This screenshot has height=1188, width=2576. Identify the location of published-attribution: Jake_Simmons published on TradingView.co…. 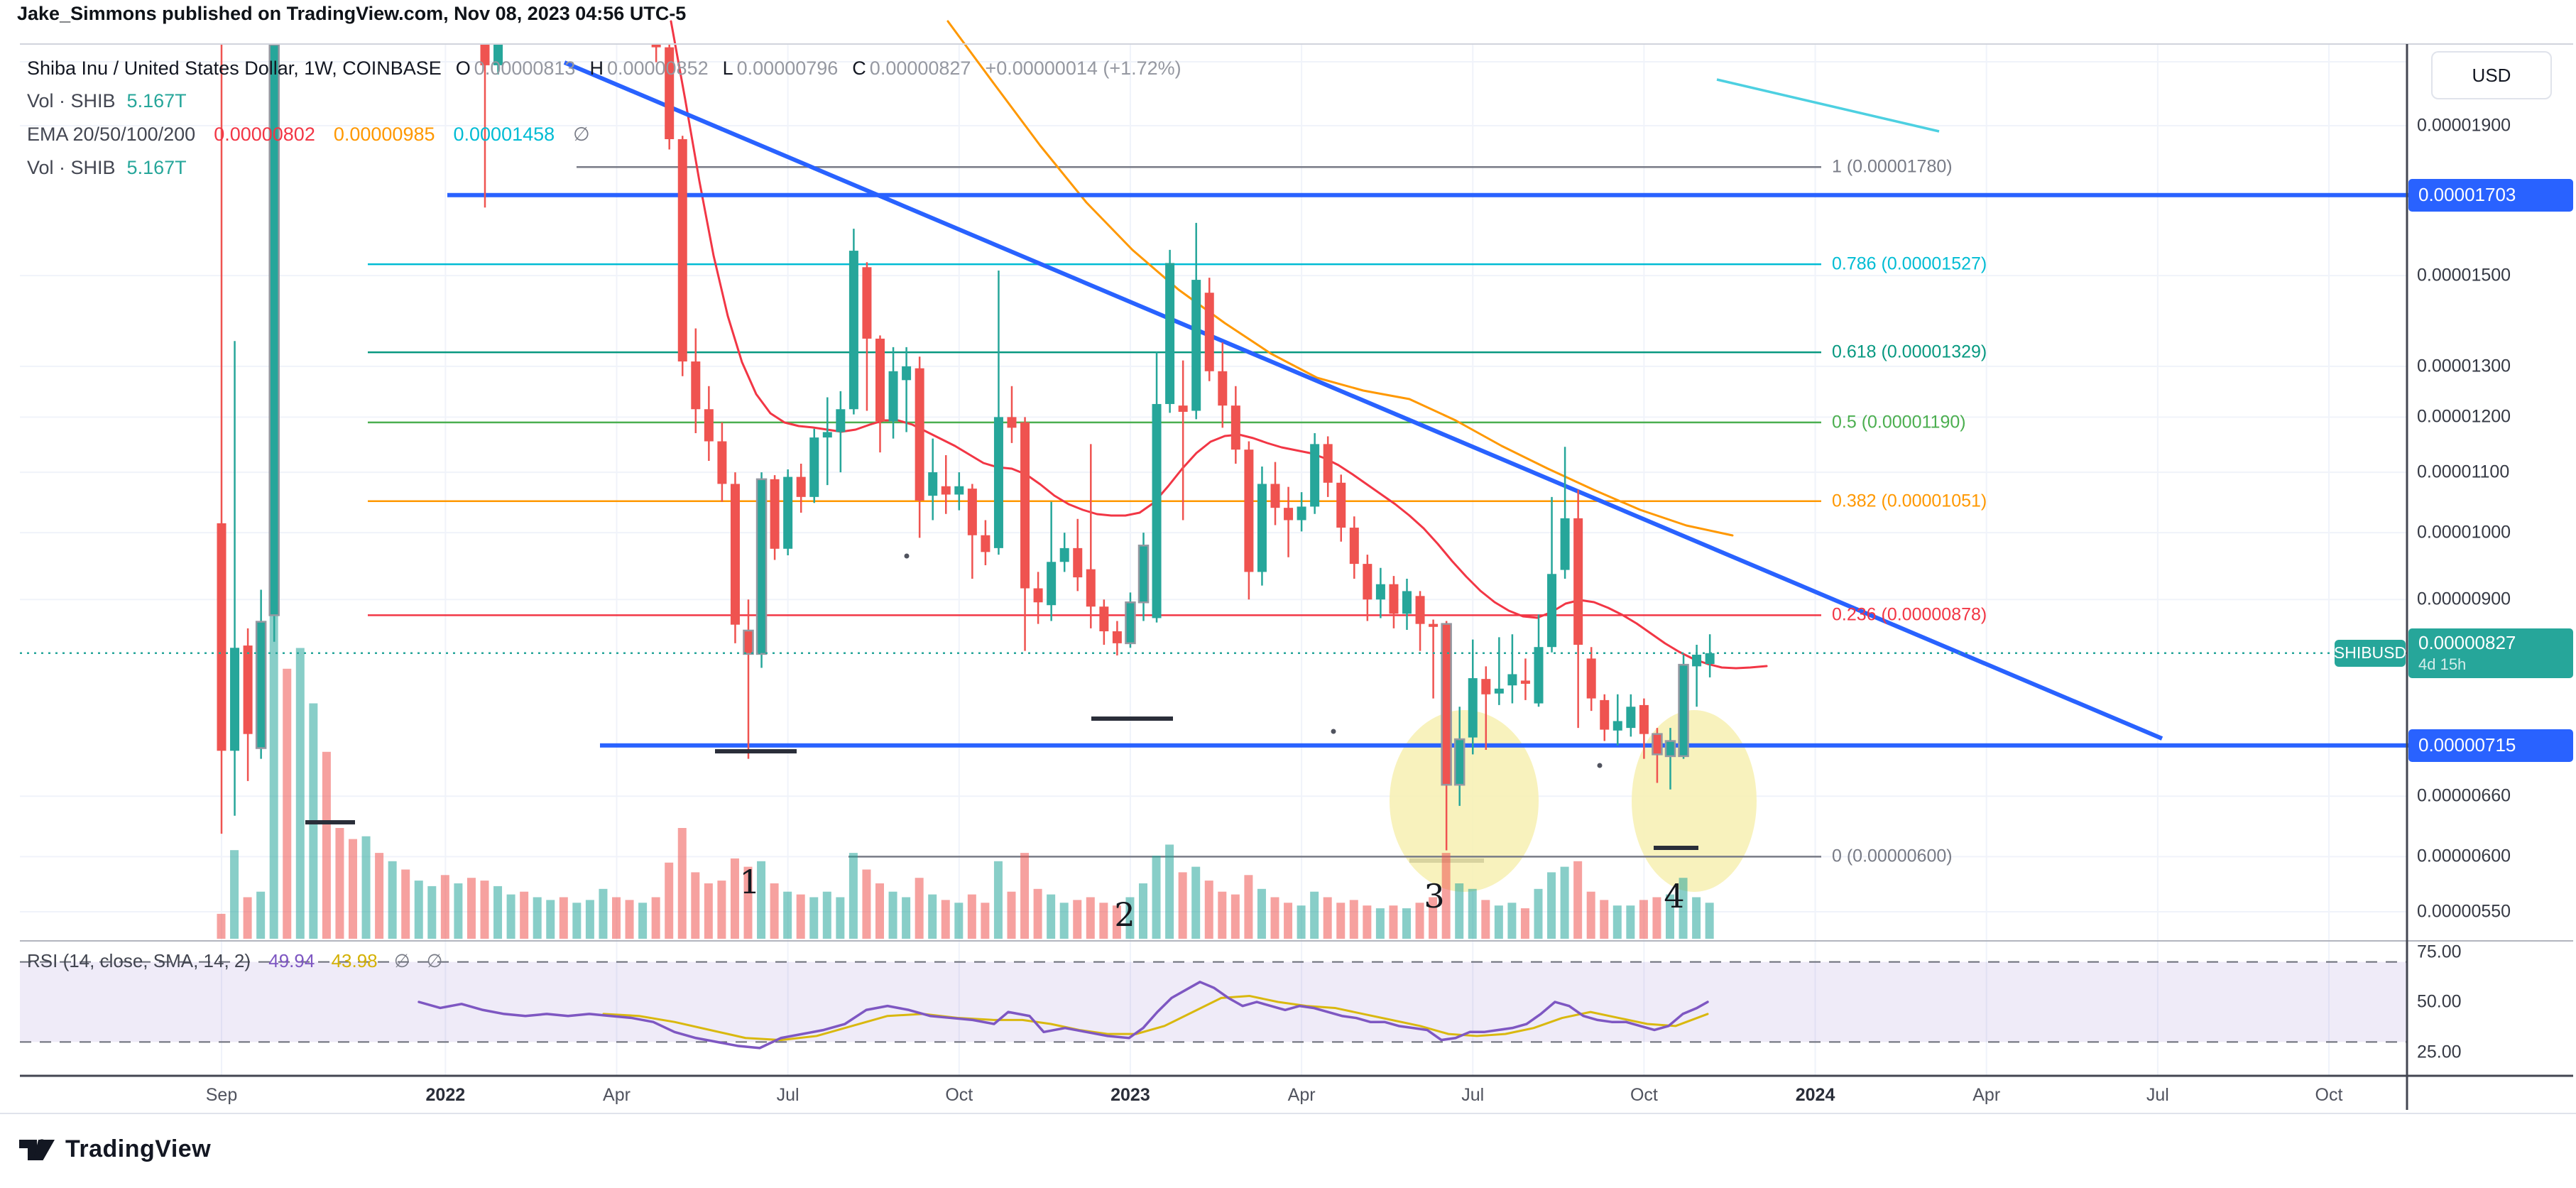
(352, 13).